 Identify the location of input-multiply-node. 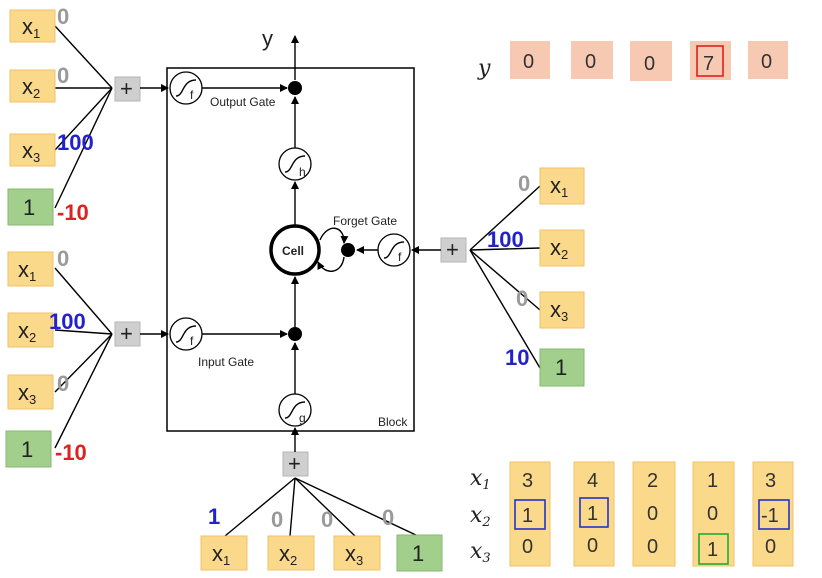
(295, 334).